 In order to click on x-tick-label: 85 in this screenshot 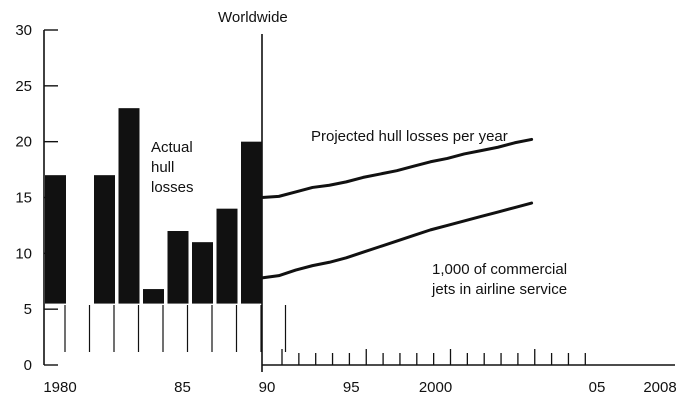, I will do `click(182, 387)`.